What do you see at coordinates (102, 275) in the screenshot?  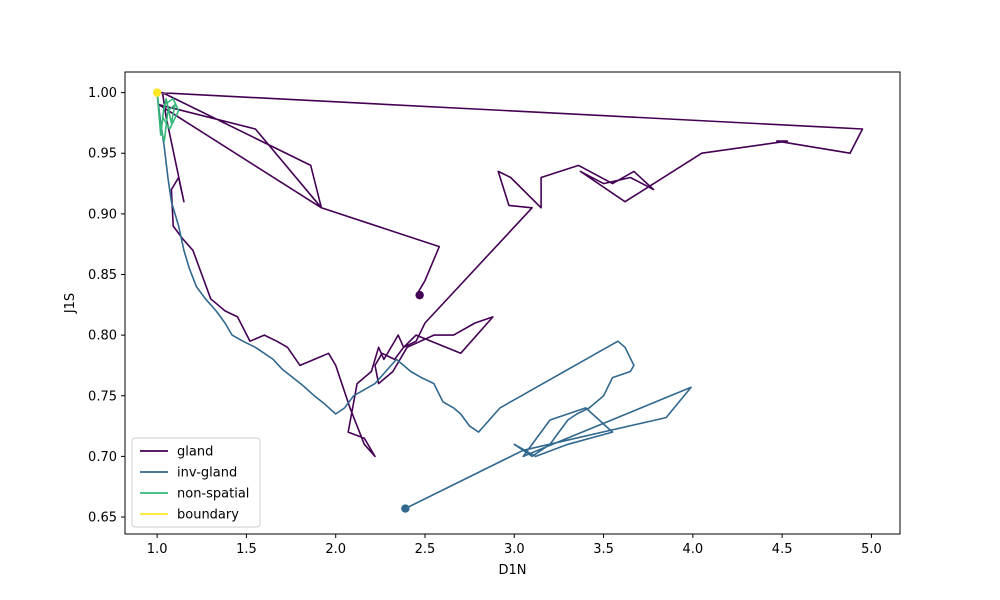 I see `y-tick-label: 0.85` at bounding box center [102, 275].